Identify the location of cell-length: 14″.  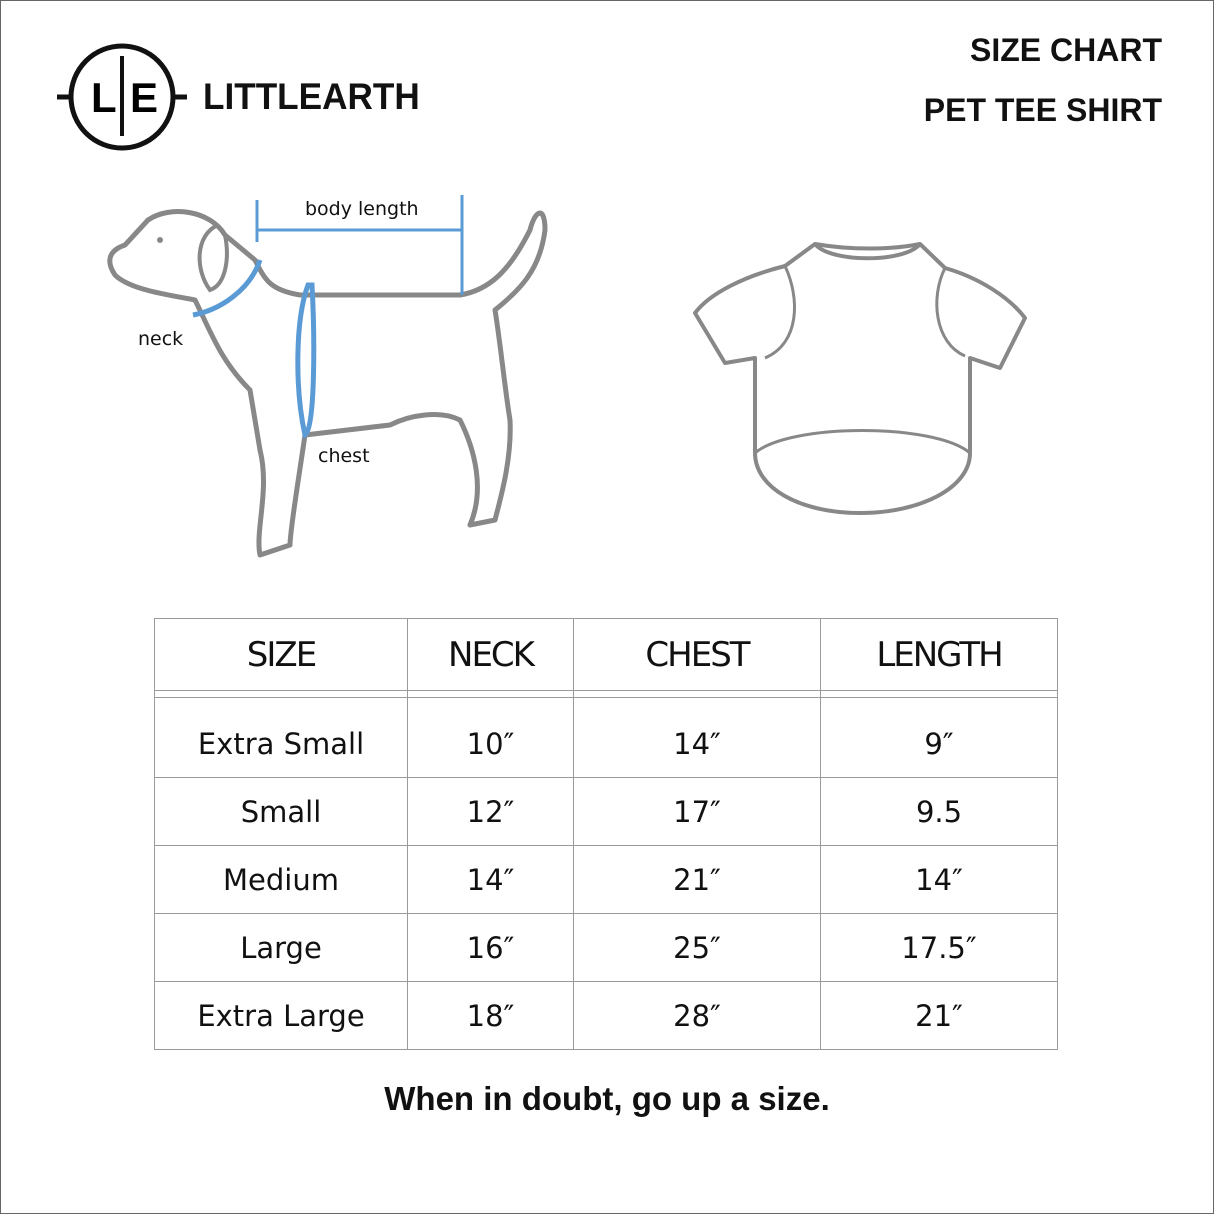
(939, 879).